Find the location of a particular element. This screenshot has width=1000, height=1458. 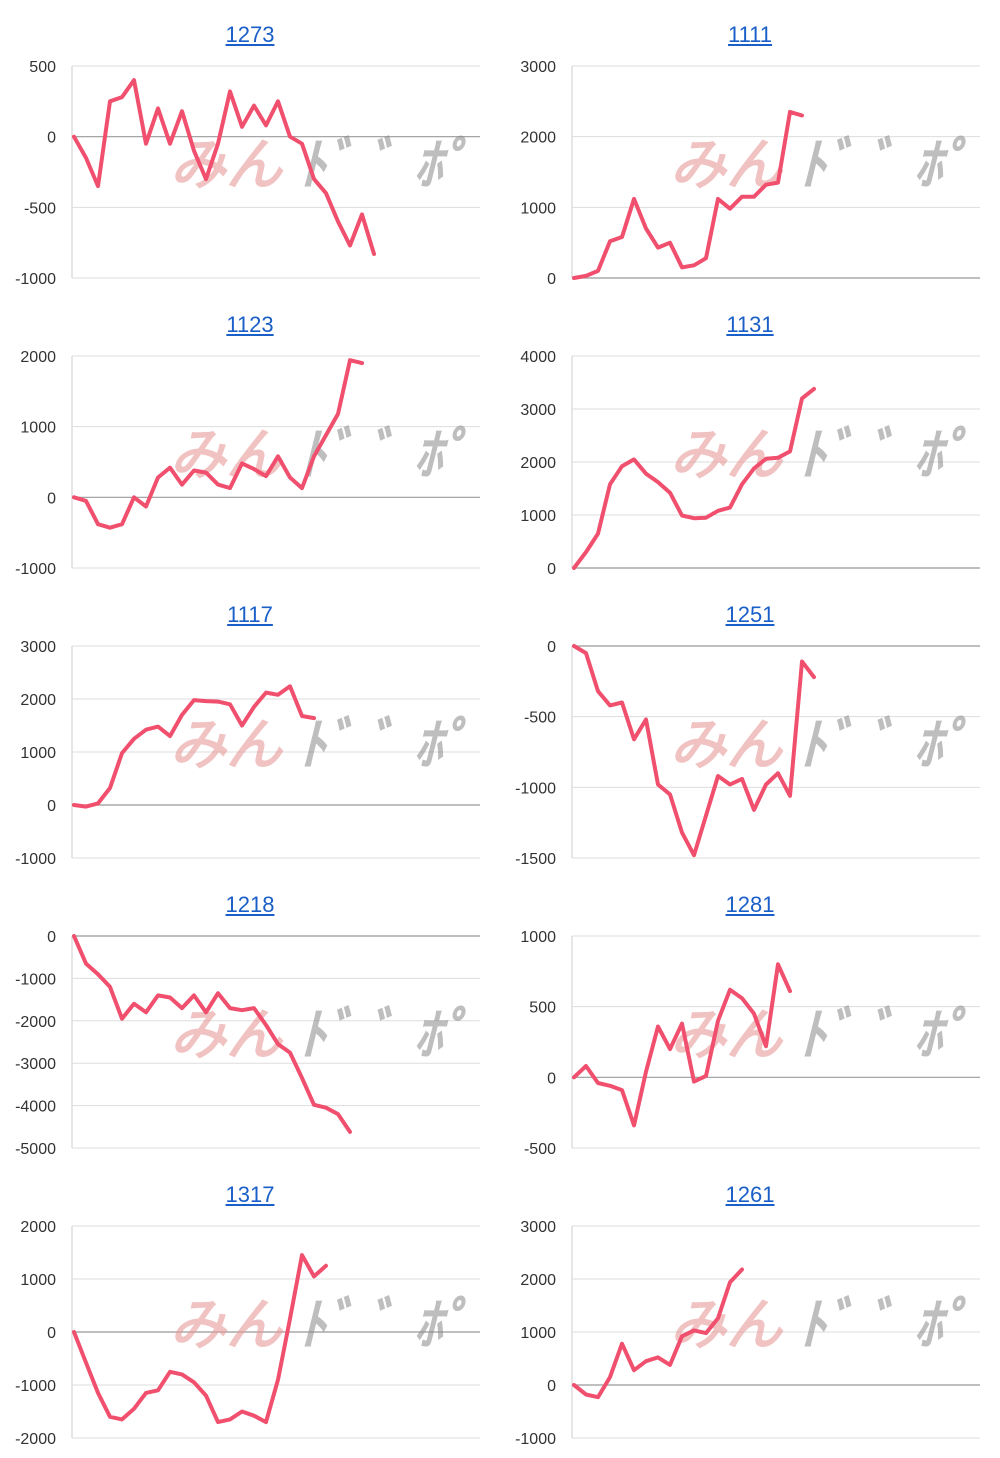

line-chart: 0 -1000 -2000 -3000 -4000 -5000 みん ﾄﾞ ﾞ ﾎﾟ is located at coordinates (247, 1043).